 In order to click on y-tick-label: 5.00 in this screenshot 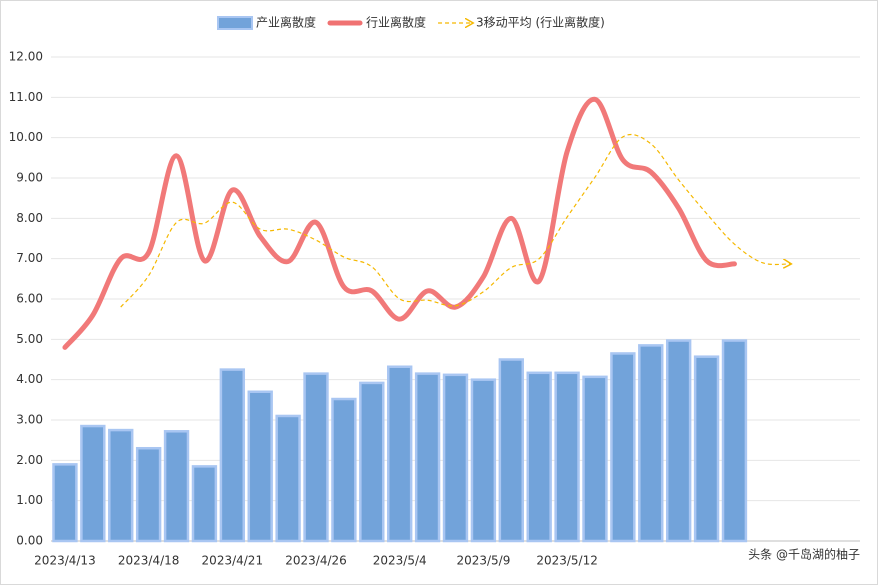, I will do `click(29, 339)`.